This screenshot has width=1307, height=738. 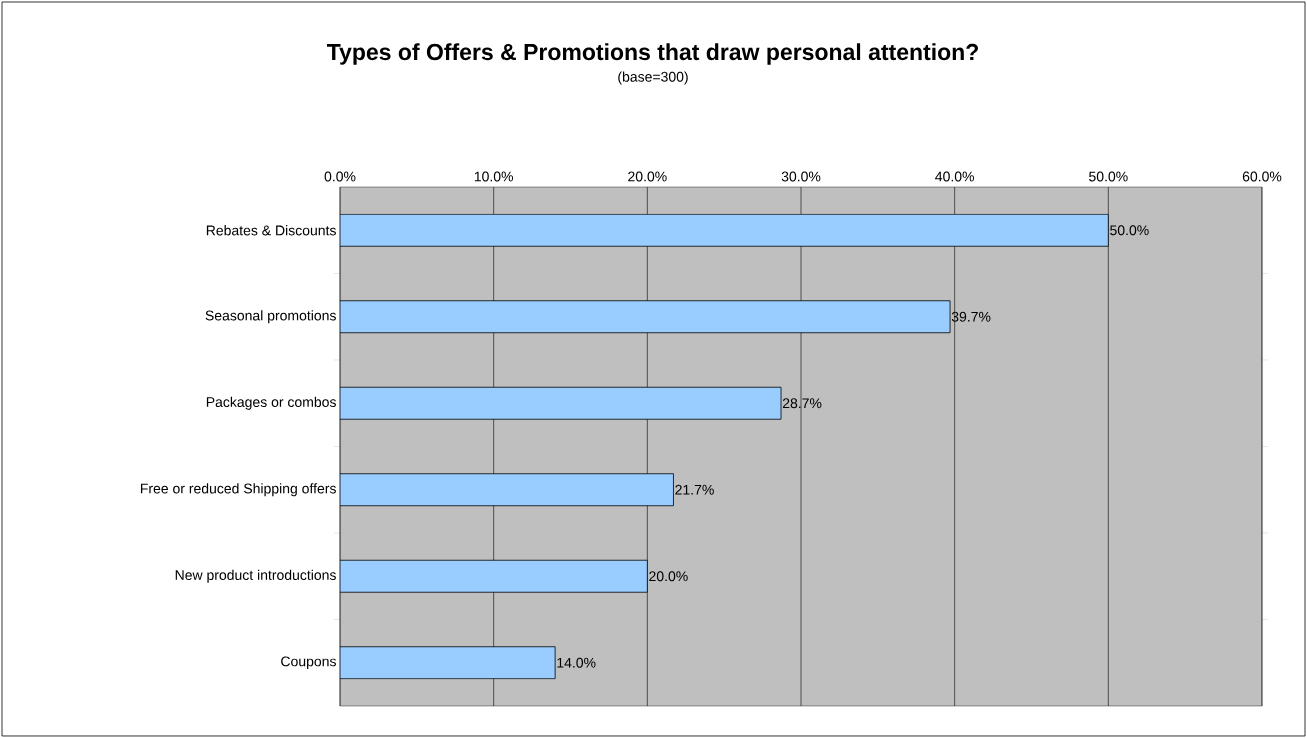 What do you see at coordinates (1108, 176) in the screenshot?
I see `x-tick-label: 50.0%` at bounding box center [1108, 176].